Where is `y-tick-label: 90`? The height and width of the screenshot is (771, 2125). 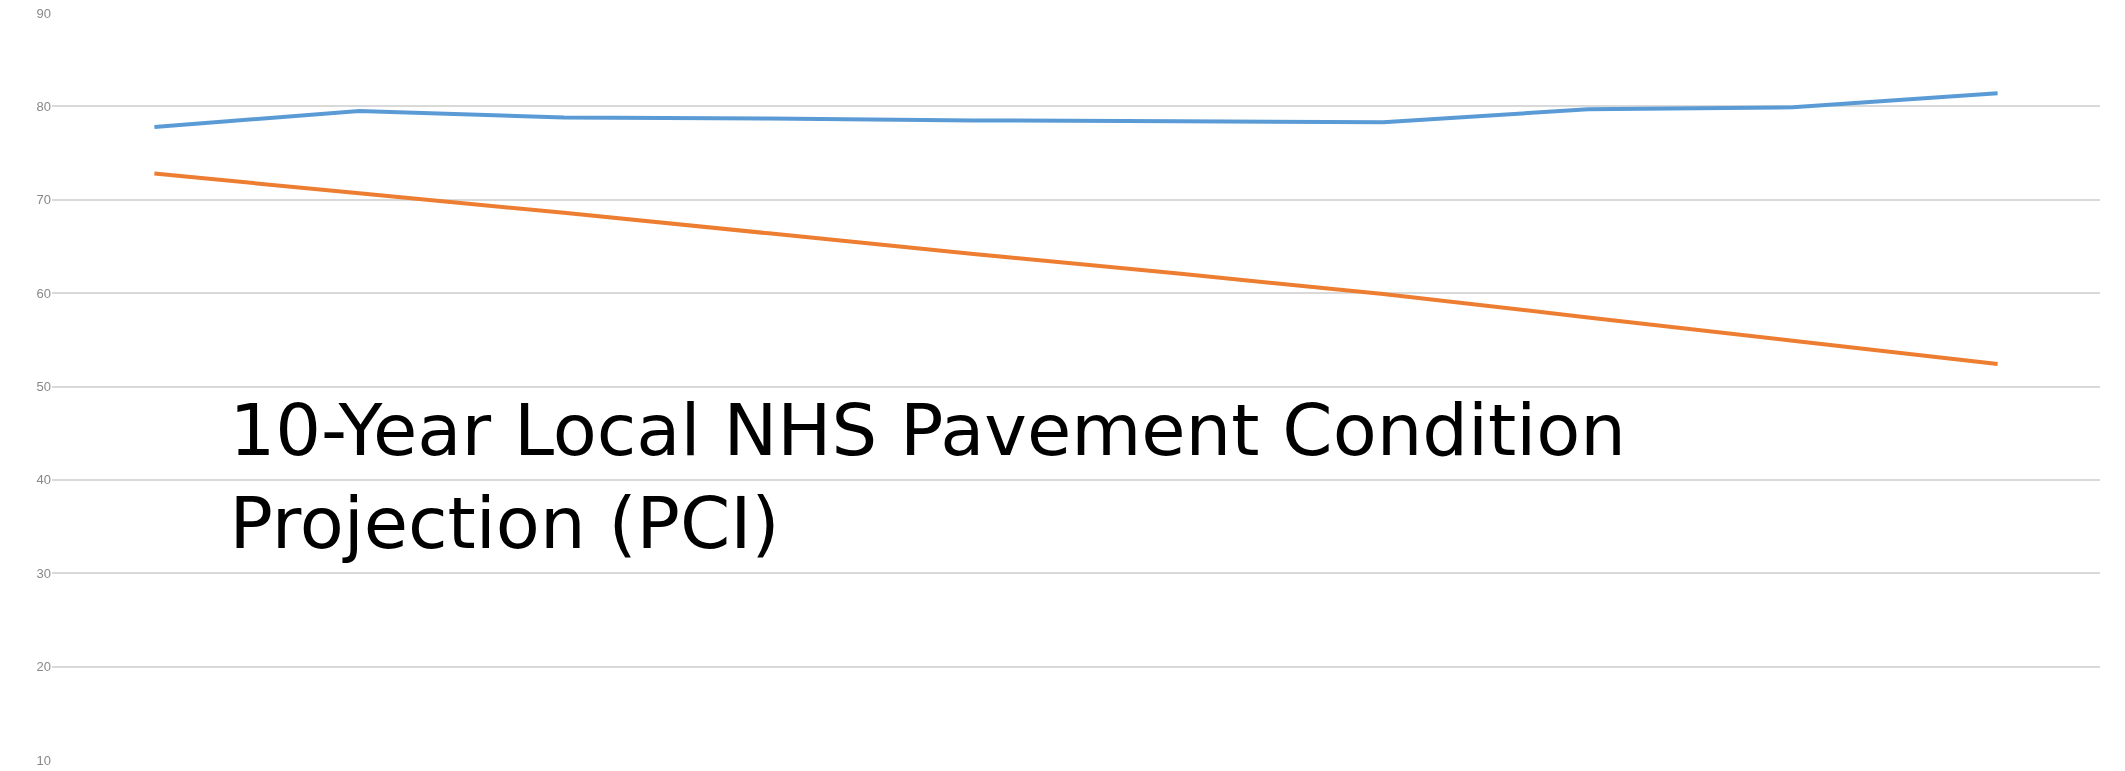
y-tick-label: 90 is located at coordinates (43, 13).